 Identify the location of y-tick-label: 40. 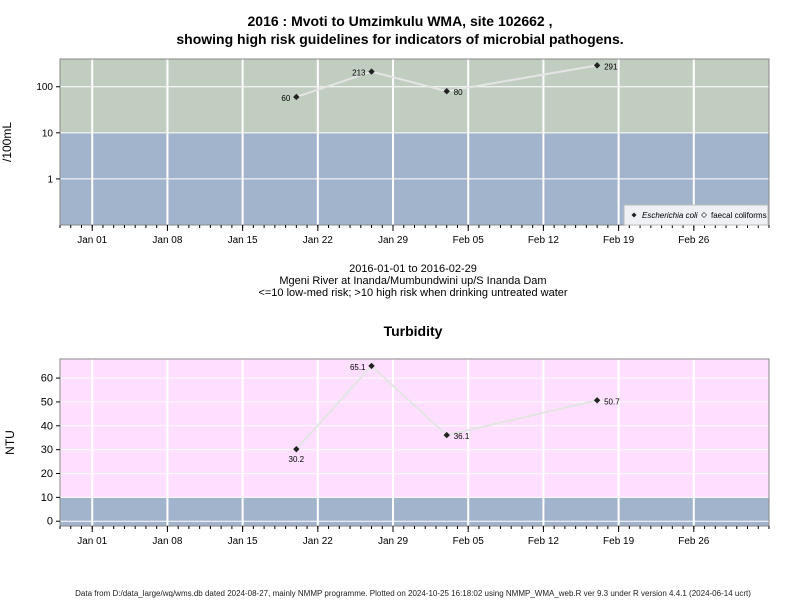
(47, 426).